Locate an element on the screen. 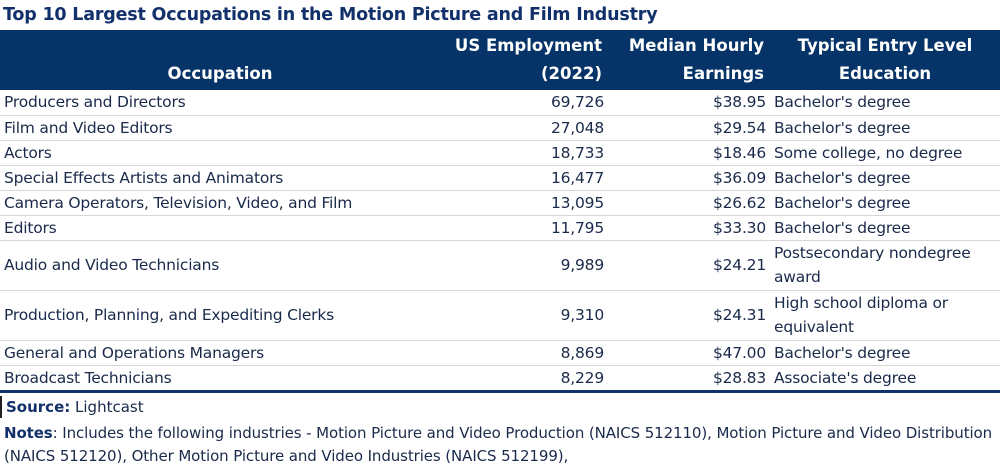 Image resolution: width=1000 pixels, height=473 pixels. education-cell: Associate's degree is located at coordinates (885, 379).